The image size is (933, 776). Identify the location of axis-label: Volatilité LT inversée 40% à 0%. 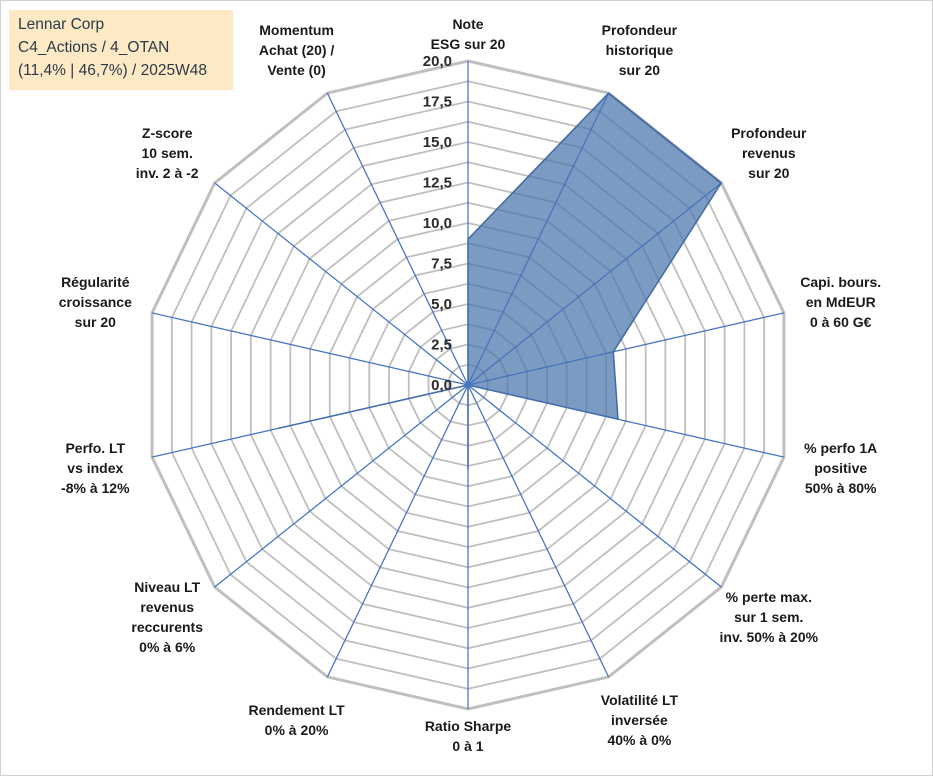
(640, 720).